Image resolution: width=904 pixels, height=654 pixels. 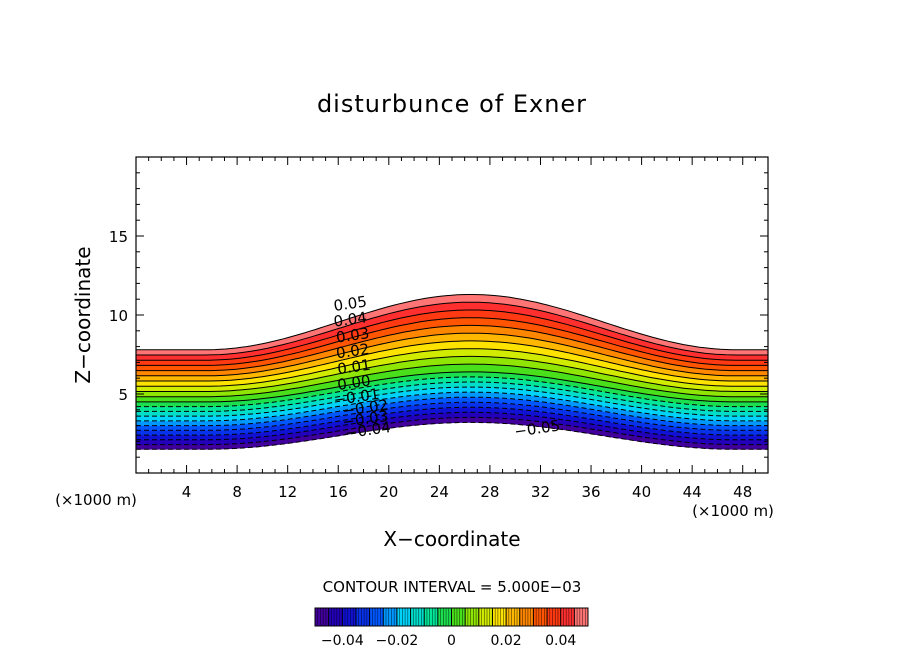 I want to click on contour-label: 0.02, so click(x=353, y=351).